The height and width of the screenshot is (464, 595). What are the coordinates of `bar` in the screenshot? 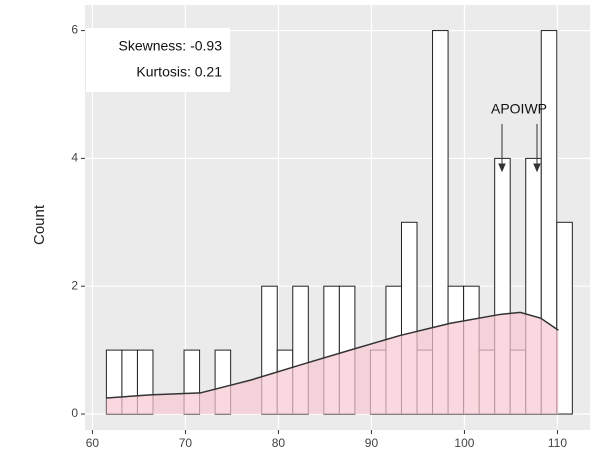 It's located at (564, 318).